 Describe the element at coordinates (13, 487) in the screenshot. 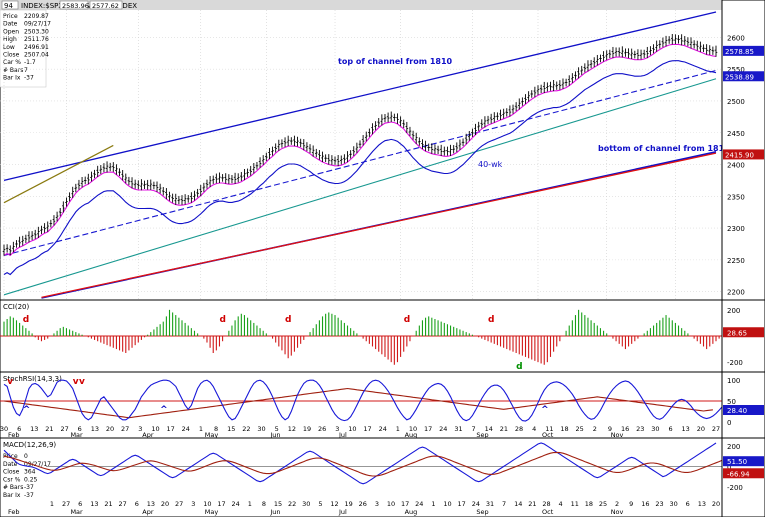

I see `macd-info-label: # Bars` at that location.